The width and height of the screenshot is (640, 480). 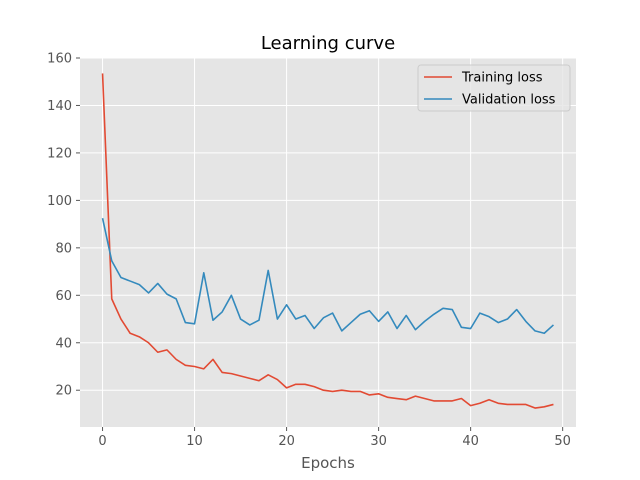 What do you see at coordinates (334, 438) in the screenshot?
I see `x-axis-ticks: 0 10 20 30 40 50` at bounding box center [334, 438].